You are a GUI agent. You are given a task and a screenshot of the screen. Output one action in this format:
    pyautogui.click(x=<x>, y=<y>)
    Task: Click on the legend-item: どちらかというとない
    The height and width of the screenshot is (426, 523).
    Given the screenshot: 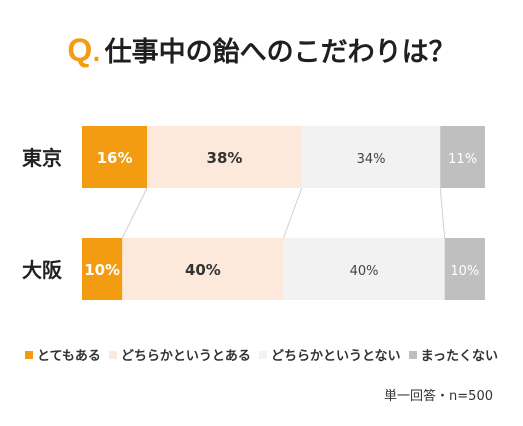 What is the action you would take?
    pyautogui.click(x=329, y=354)
    